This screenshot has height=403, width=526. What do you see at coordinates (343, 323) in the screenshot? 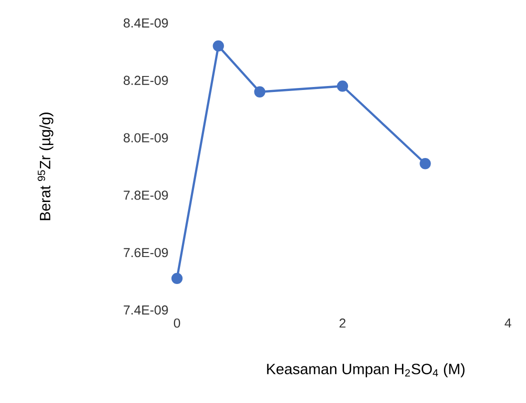
I see `x-tick-label: 2` at bounding box center [343, 323].